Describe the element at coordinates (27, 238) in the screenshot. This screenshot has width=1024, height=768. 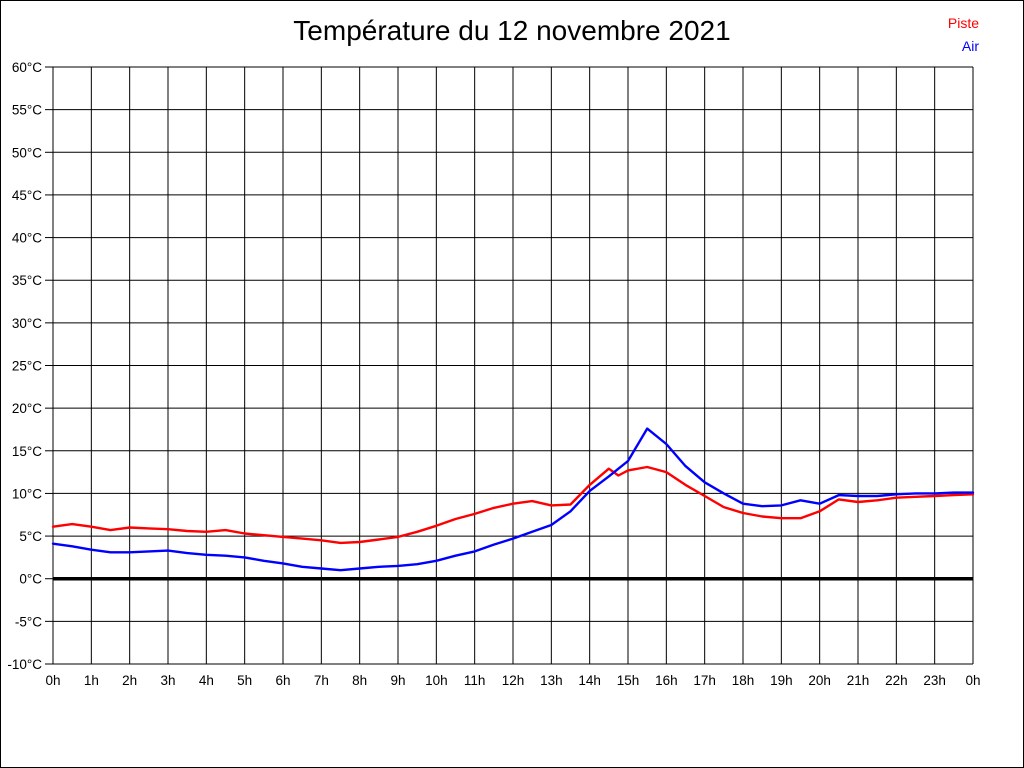
I see `y-tick-label: 40°C` at that location.